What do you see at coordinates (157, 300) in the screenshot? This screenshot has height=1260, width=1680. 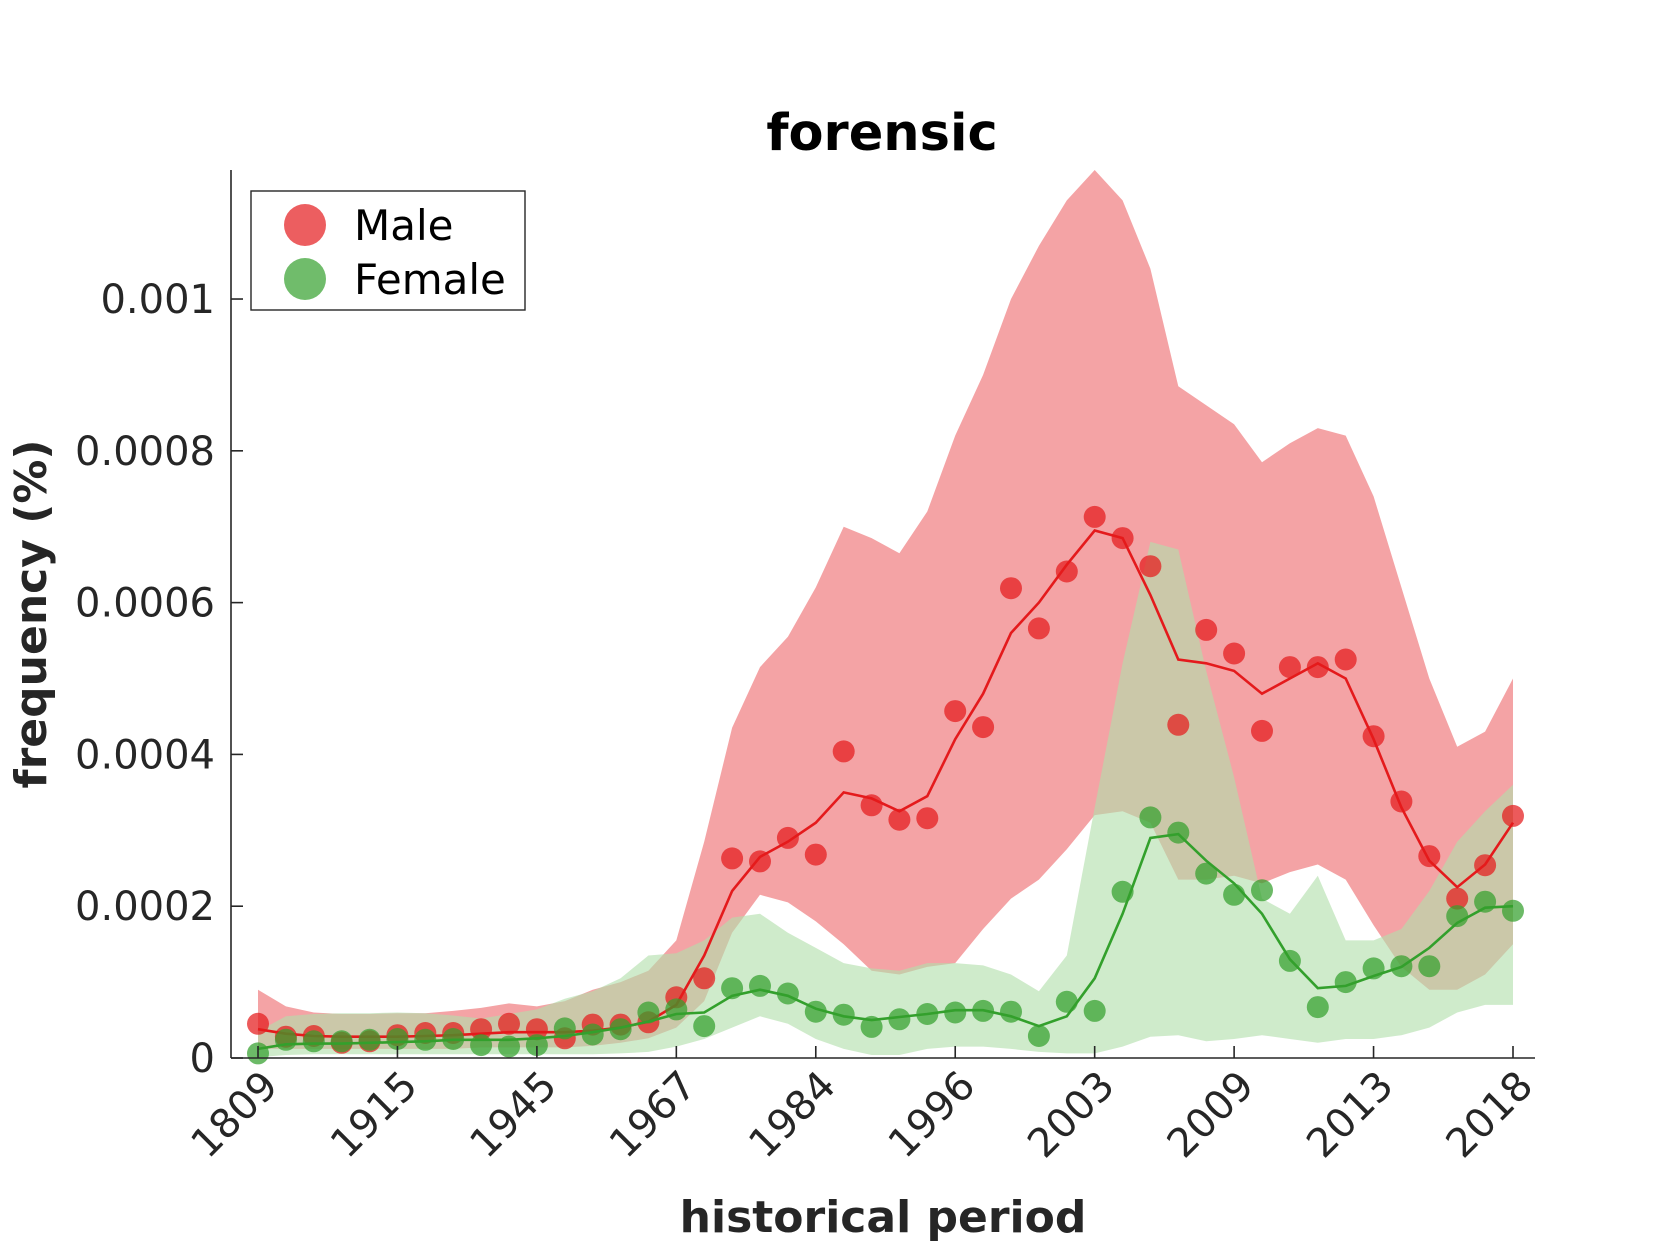 I see `y-tick-label: 0.001` at bounding box center [157, 300].